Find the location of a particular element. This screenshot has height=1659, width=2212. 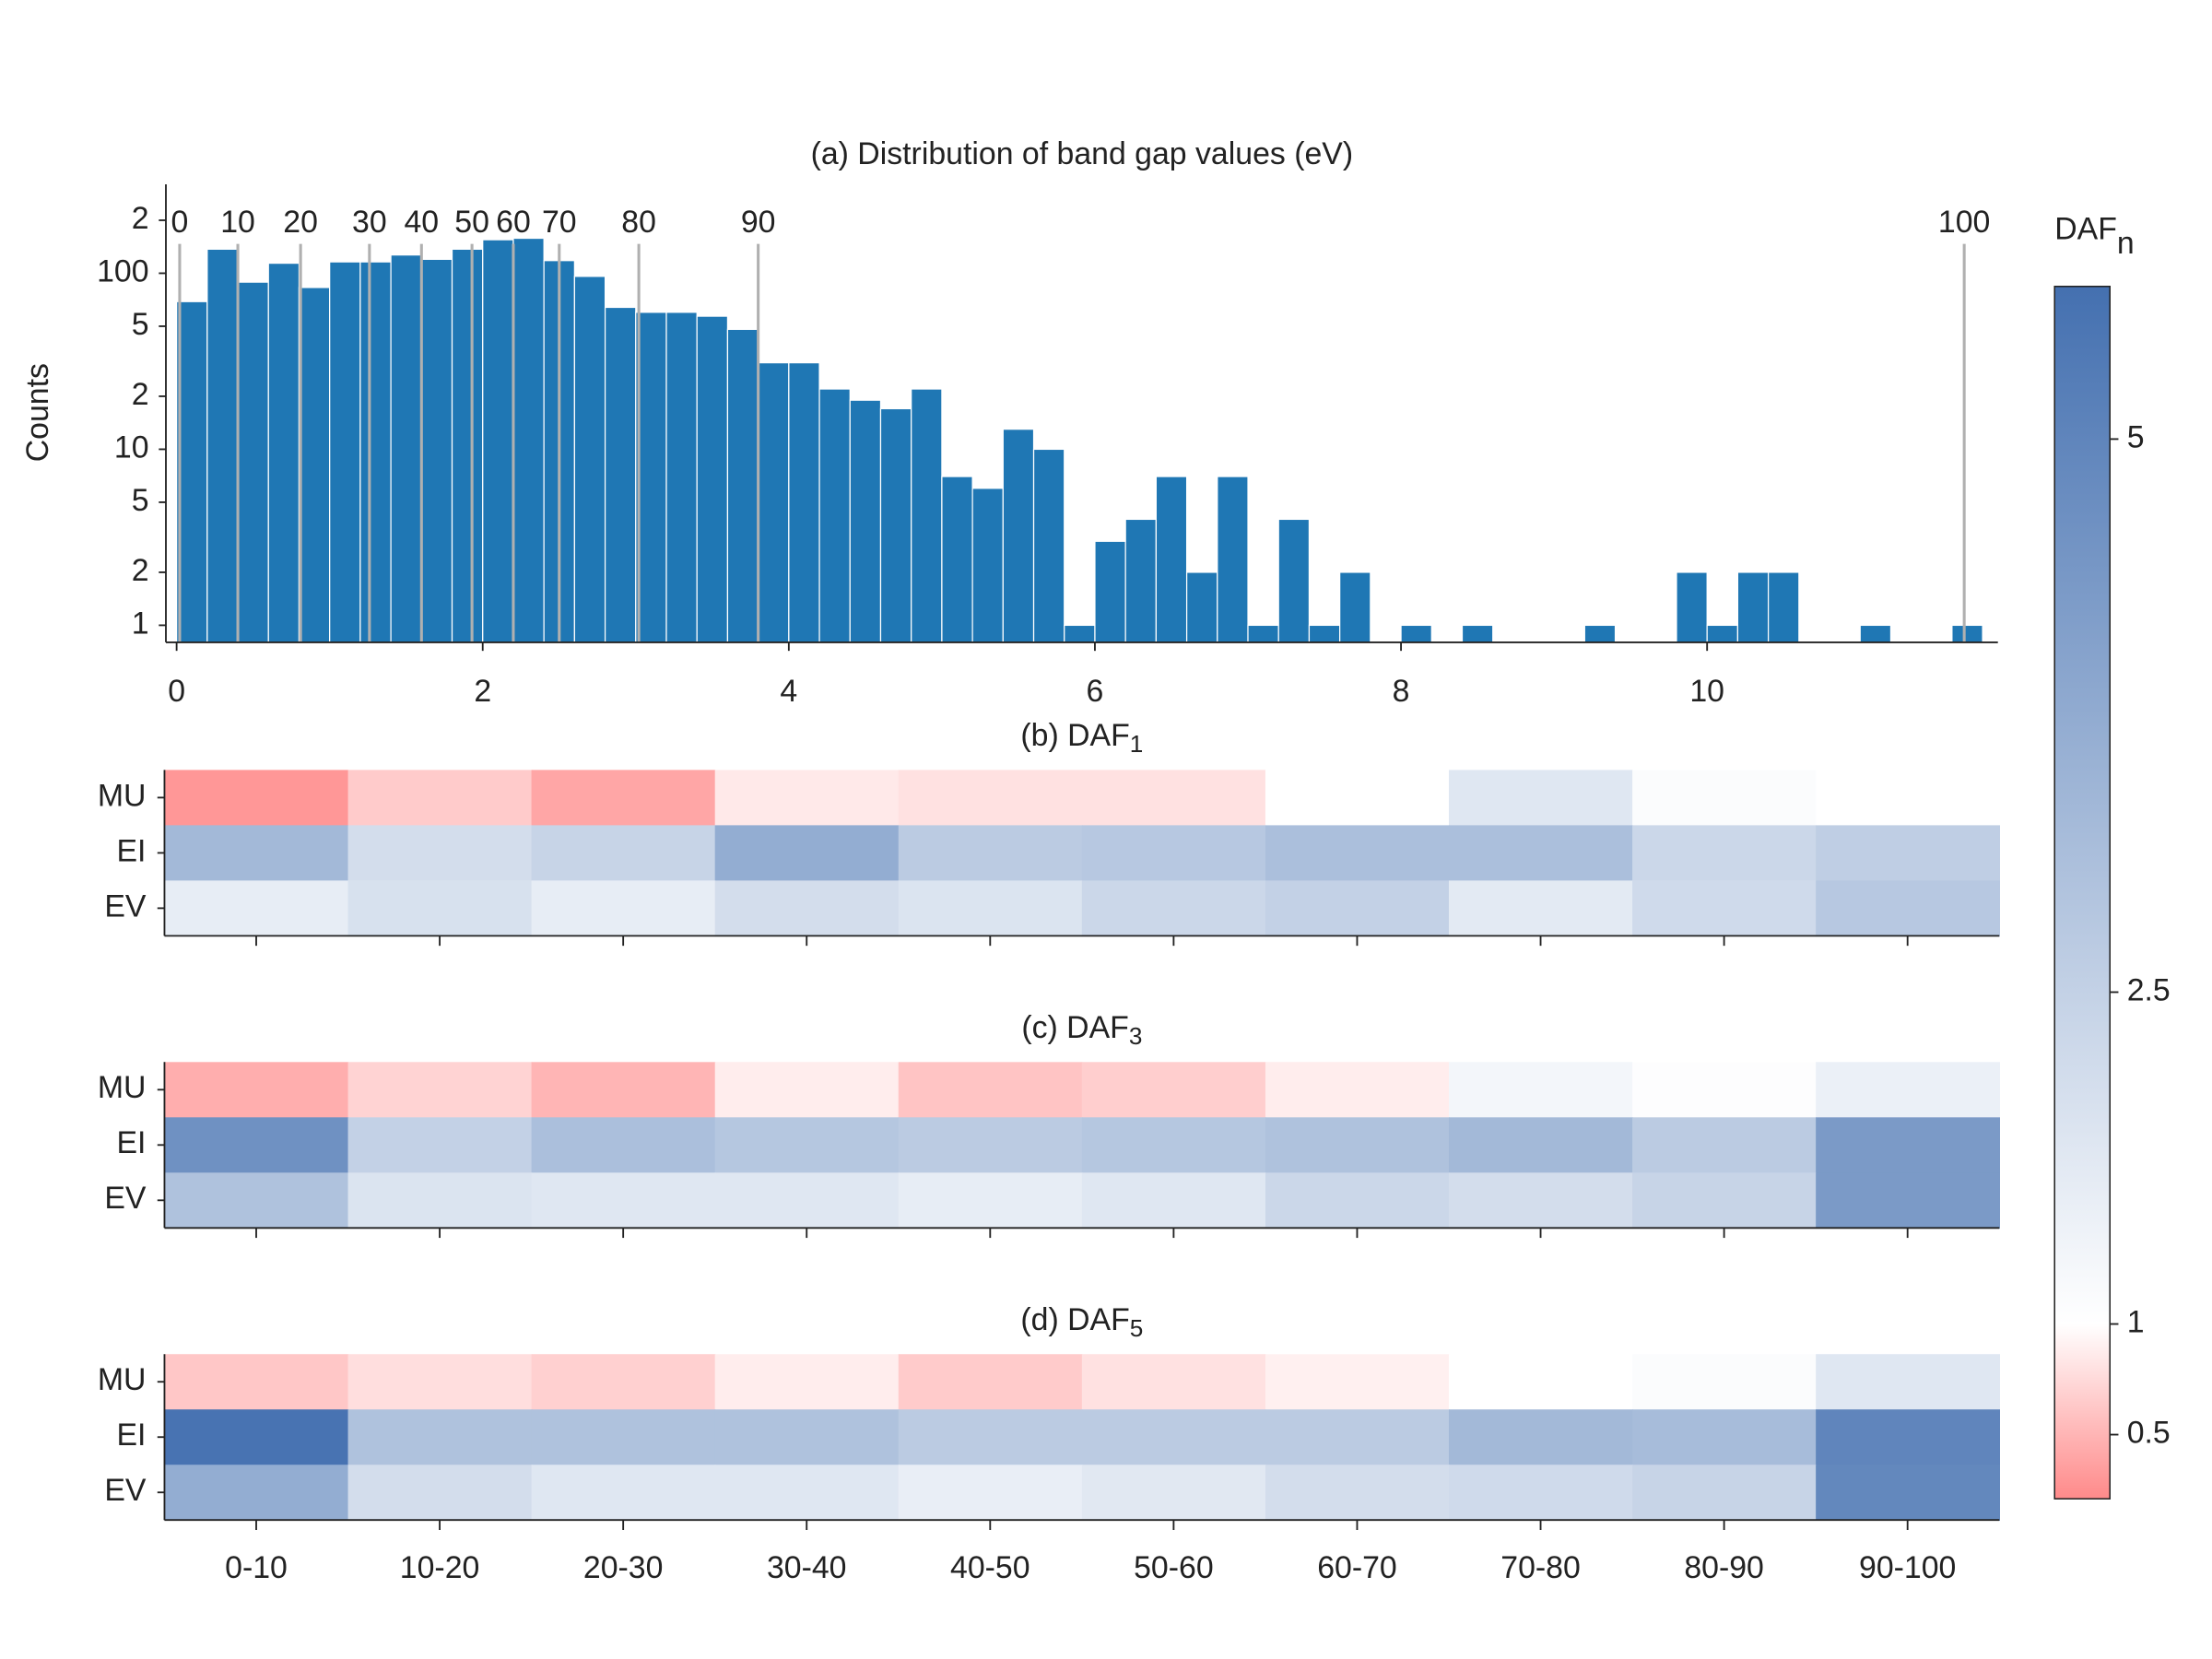

percentile-label: 20 is located at coordinates (300, 222).